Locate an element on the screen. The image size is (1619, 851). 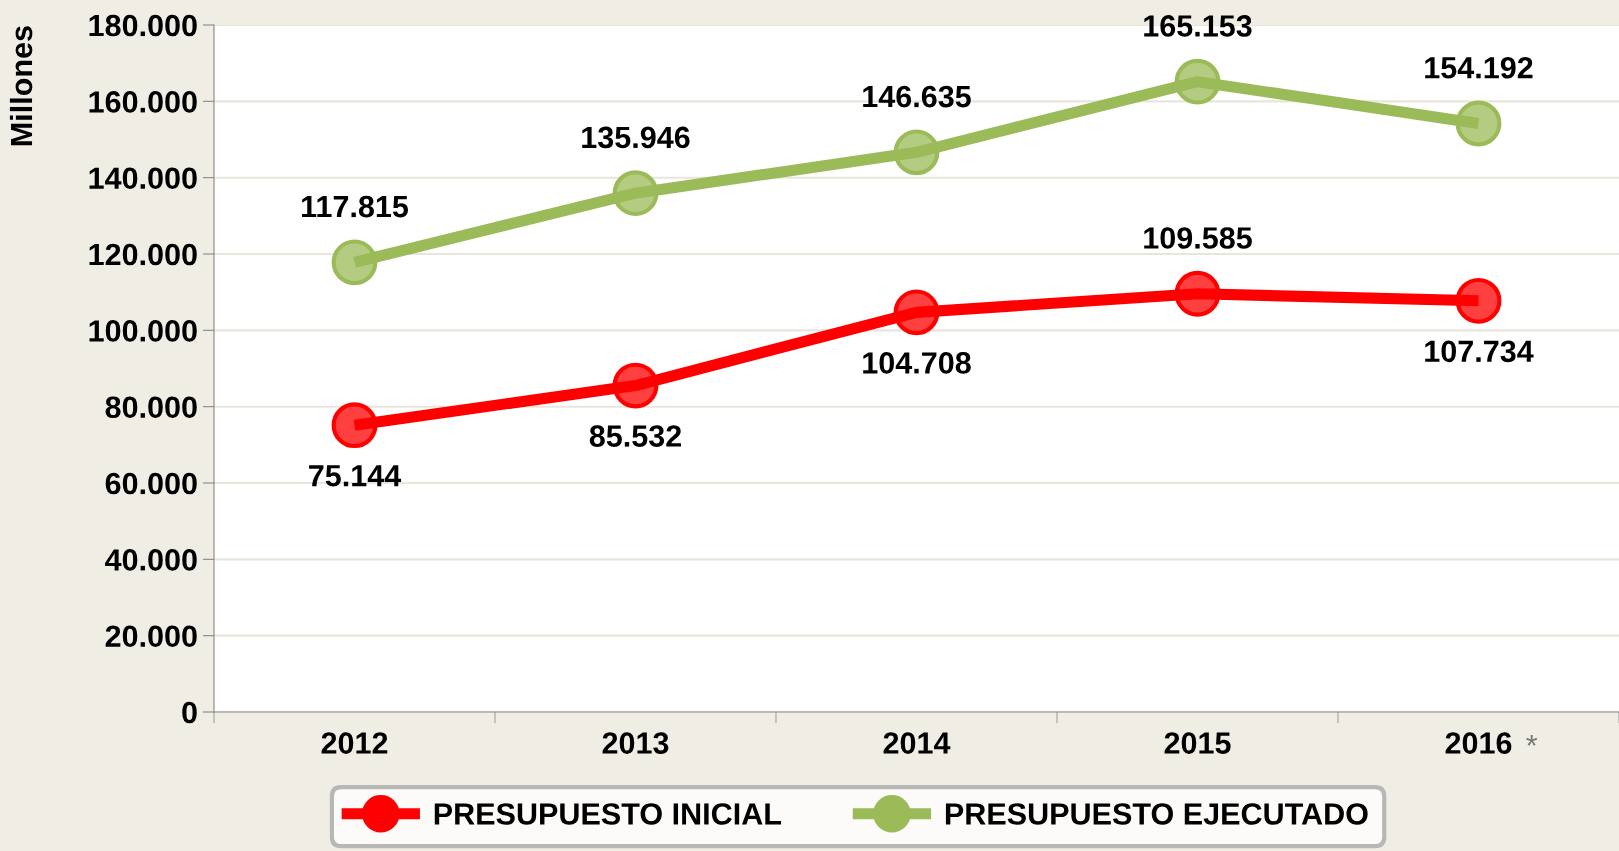
x-tick-label: 2015 is located at coordinates (1197, 743).